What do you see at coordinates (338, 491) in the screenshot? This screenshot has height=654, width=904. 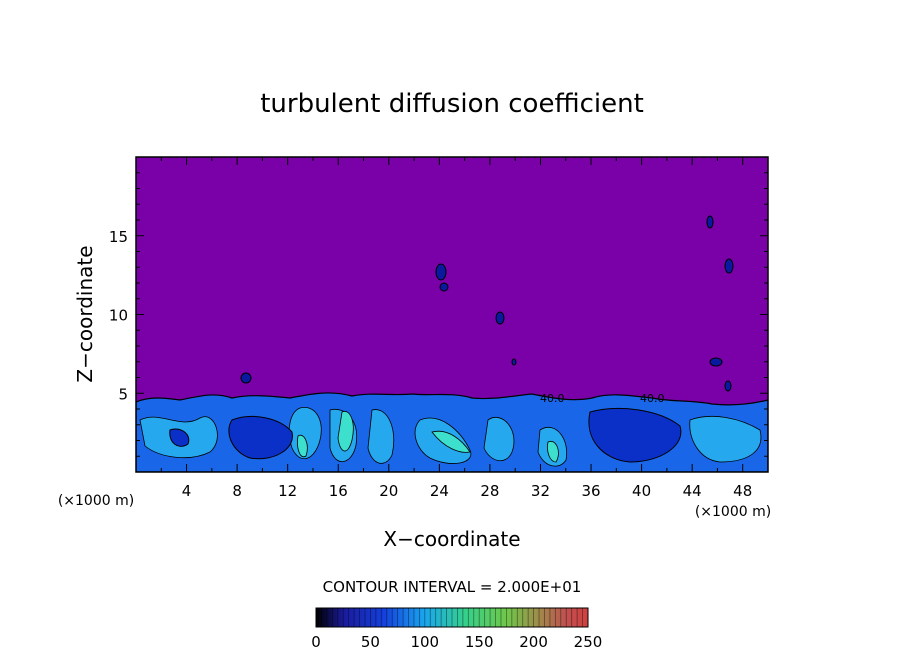 I see `x-tick-label: 16` at bounding box center [338, 491].